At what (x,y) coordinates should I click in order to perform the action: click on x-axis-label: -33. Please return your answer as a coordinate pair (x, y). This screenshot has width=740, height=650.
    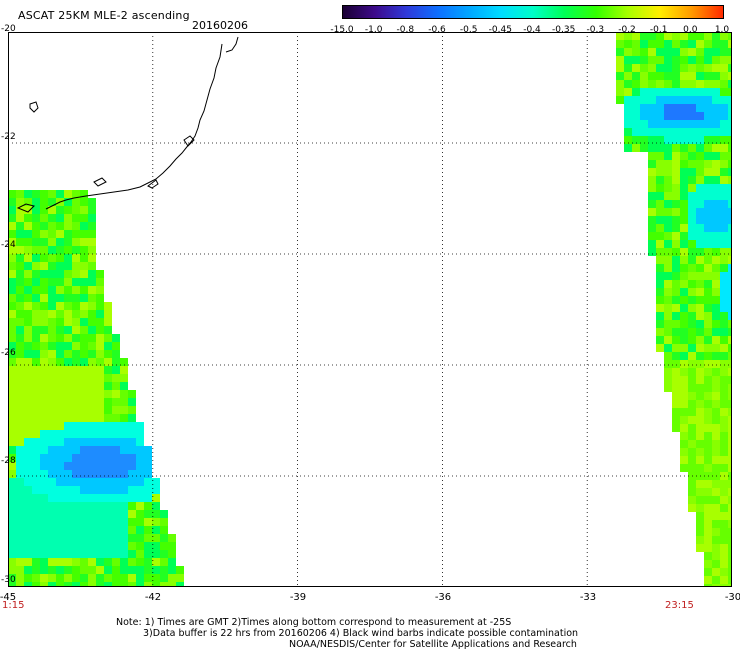
    Looking at the image, I should click on (588, 597).